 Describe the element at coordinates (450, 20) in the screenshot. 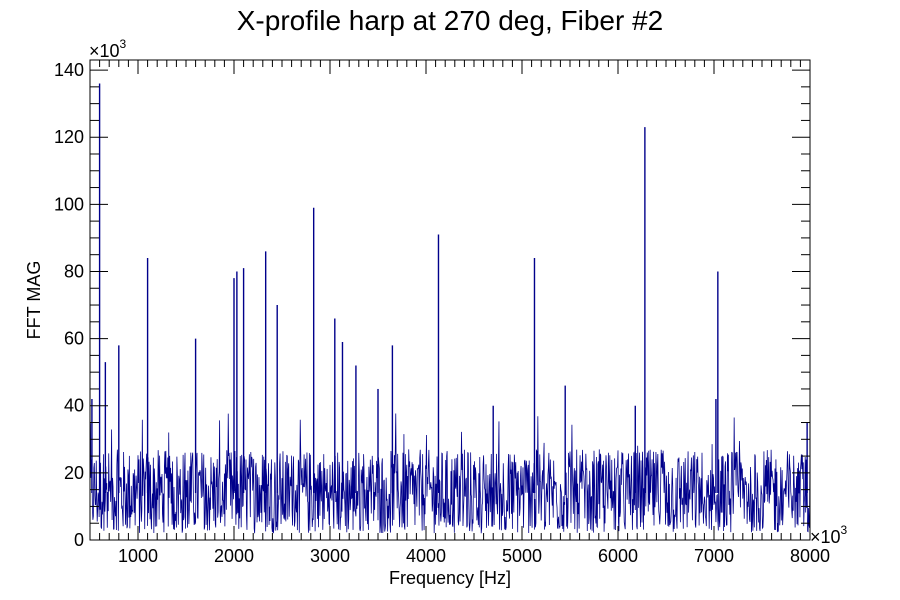

I see `chart-title: X-profile harp at 270 deg, Fiber #2` at that location.